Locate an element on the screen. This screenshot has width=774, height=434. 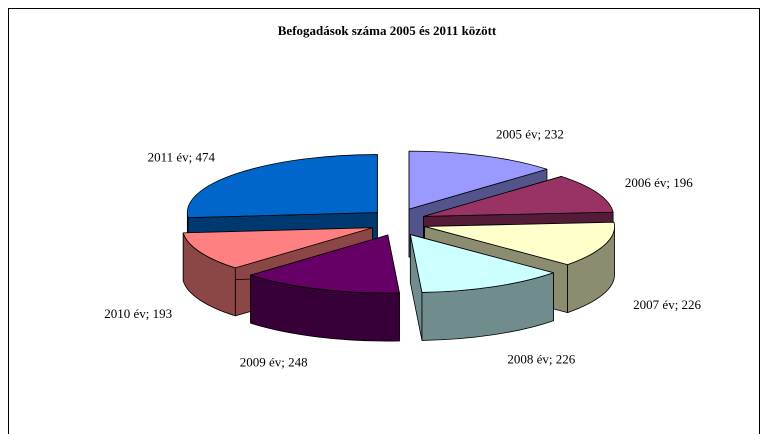
data-label: 2011 év; 474 is located at coordinates (182, 157).